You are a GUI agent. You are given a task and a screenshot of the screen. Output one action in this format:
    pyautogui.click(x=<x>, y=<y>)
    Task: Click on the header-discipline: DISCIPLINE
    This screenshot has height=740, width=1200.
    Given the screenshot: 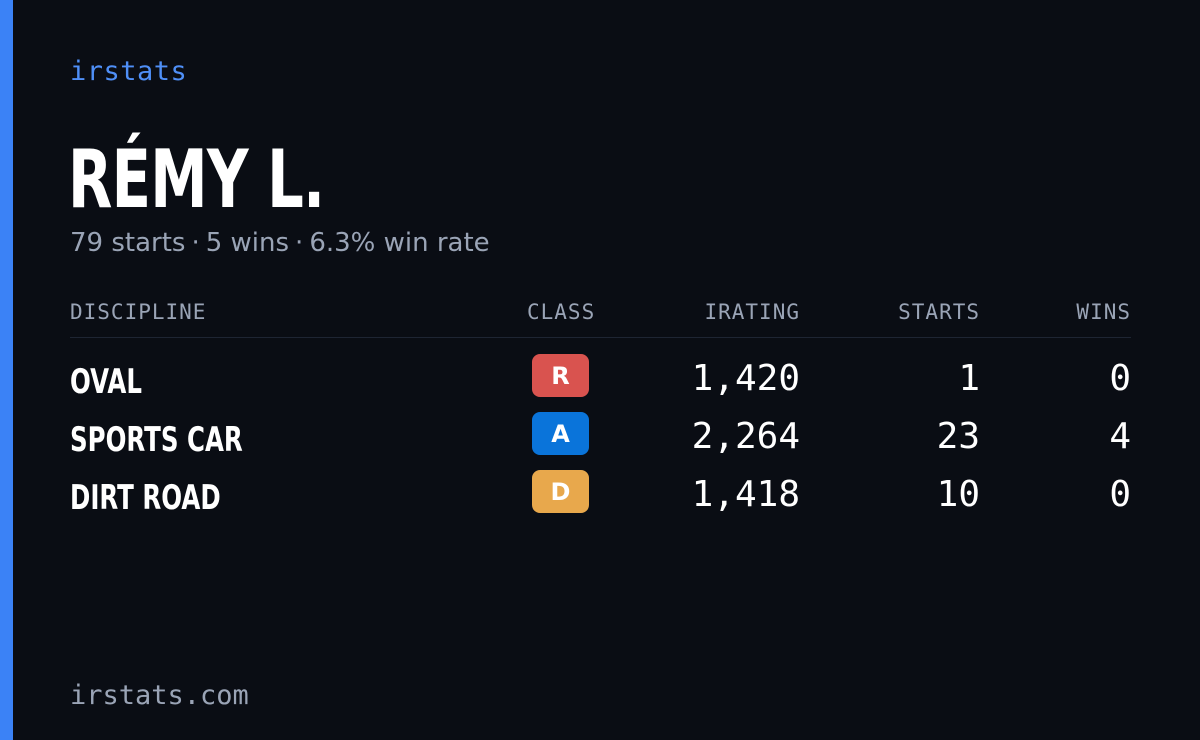 What is the action you would take?
    pyautogui.click(x=138, y=312)
    